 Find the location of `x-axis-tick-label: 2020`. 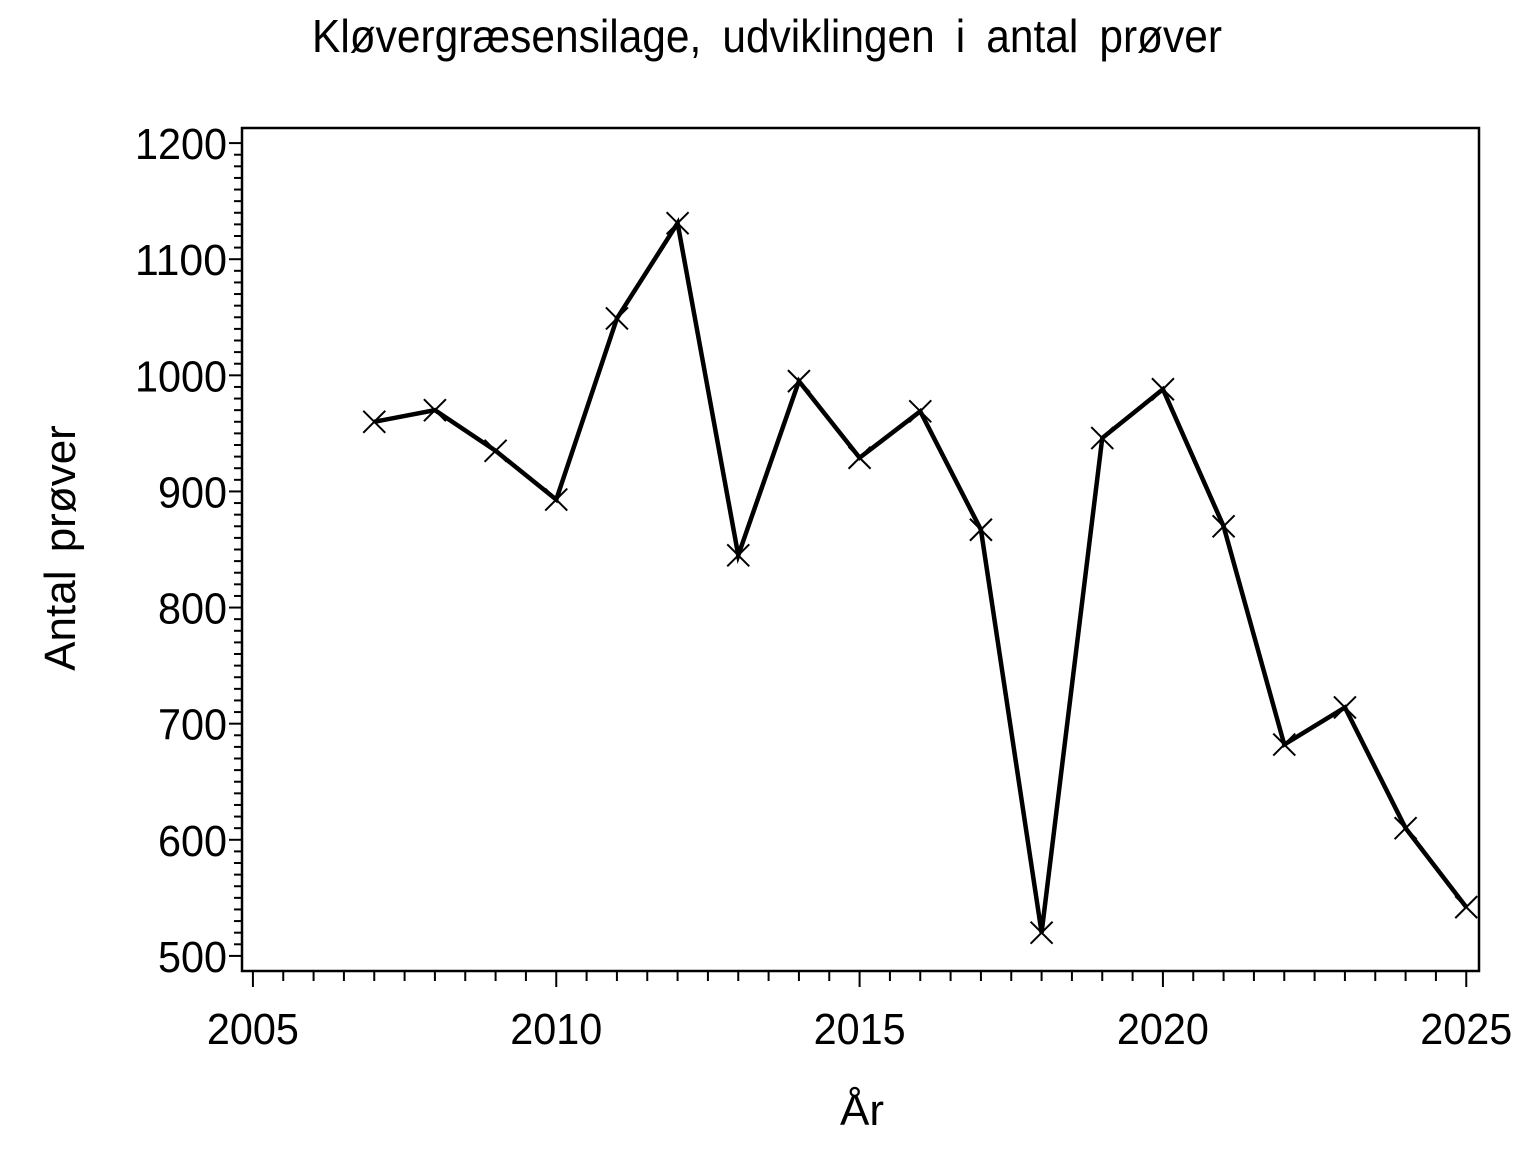

x-axis-tick-label: 2020 is located at coordinates (1163, 1029).